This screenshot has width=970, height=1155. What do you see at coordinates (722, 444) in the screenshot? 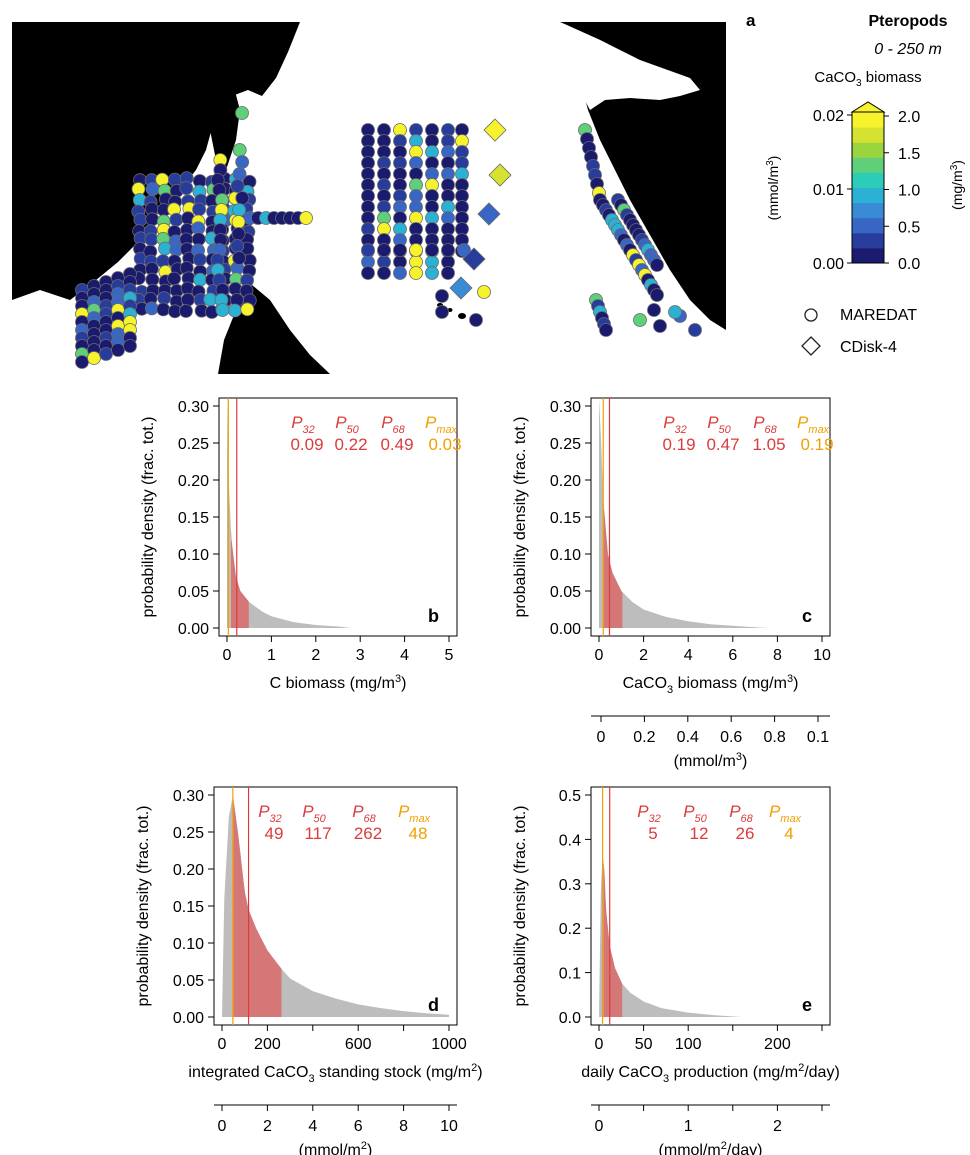
I see `percentile-value: 0.47` at bounding box center [722, 444].